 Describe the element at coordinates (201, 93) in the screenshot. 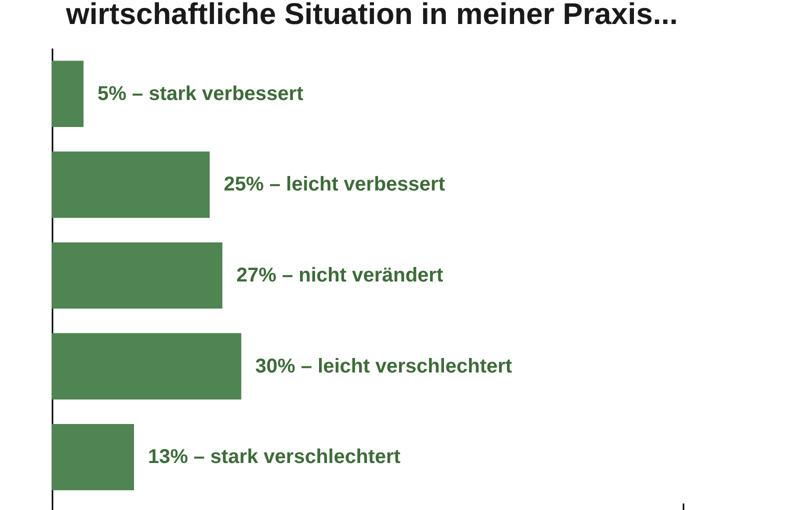

I see `data-label: 5% – stark verbessert` at that location.